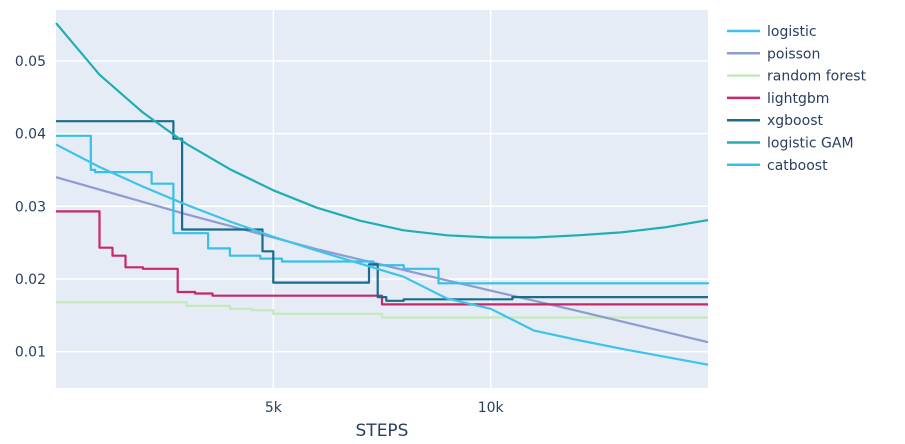 The height and width of the screenshot is (444, 905). What do you see at coordinates (30, 207) in the screenshot?
I see `y-tick-label: 0.03` at bounding box center [30, 207].